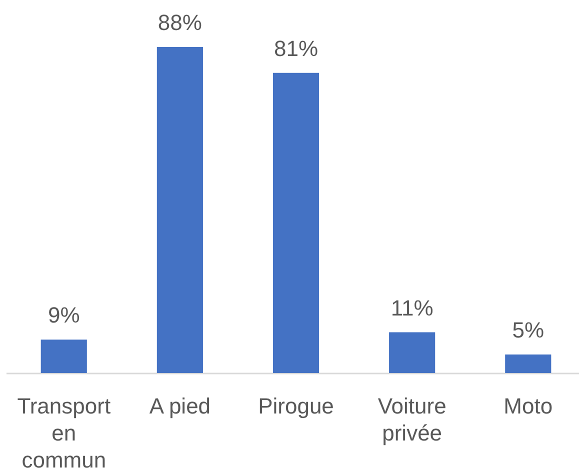 This screenshot has height=473, width=579. I want to click on data-label: 9%, so click(64, 315).